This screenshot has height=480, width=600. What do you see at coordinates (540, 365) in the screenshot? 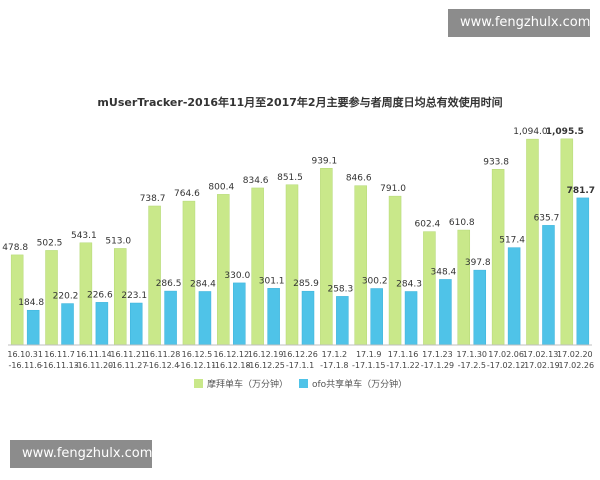
I see `x-tick-label: -17.02.19` at bounding box center [540, 365].